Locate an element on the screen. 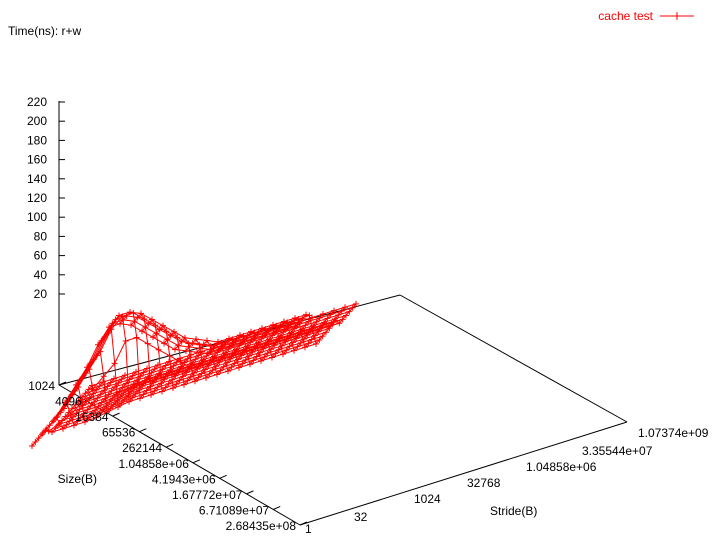  size-tick-label: 4096 is located at coordinates (68, 402).